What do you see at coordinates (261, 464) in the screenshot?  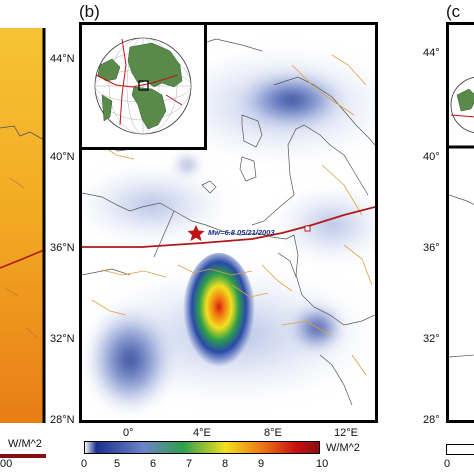 I see `colorbar-tick: 9` at bounding box center [261, 464].